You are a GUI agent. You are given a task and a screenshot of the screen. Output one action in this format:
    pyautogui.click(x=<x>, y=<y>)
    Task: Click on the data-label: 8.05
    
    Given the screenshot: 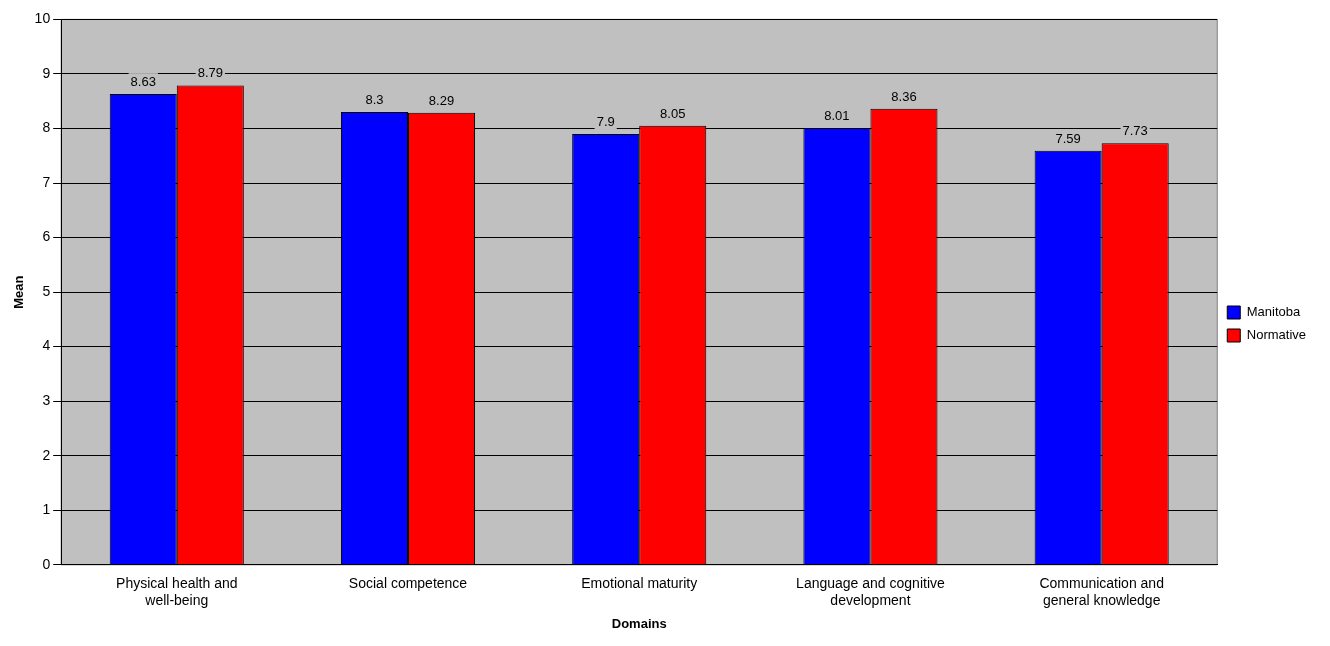 What is the action you would take?
    pyautogui.click(x=673, y=113)
    